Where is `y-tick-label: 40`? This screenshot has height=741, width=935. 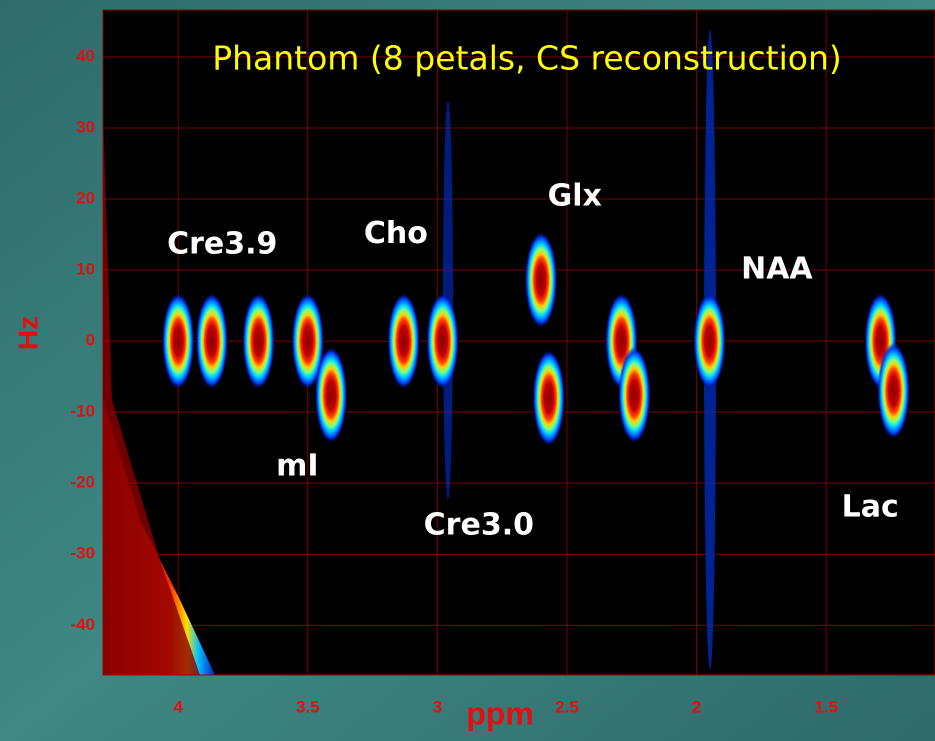 y-tick-label: 40 is located at coordinates (85, 55).